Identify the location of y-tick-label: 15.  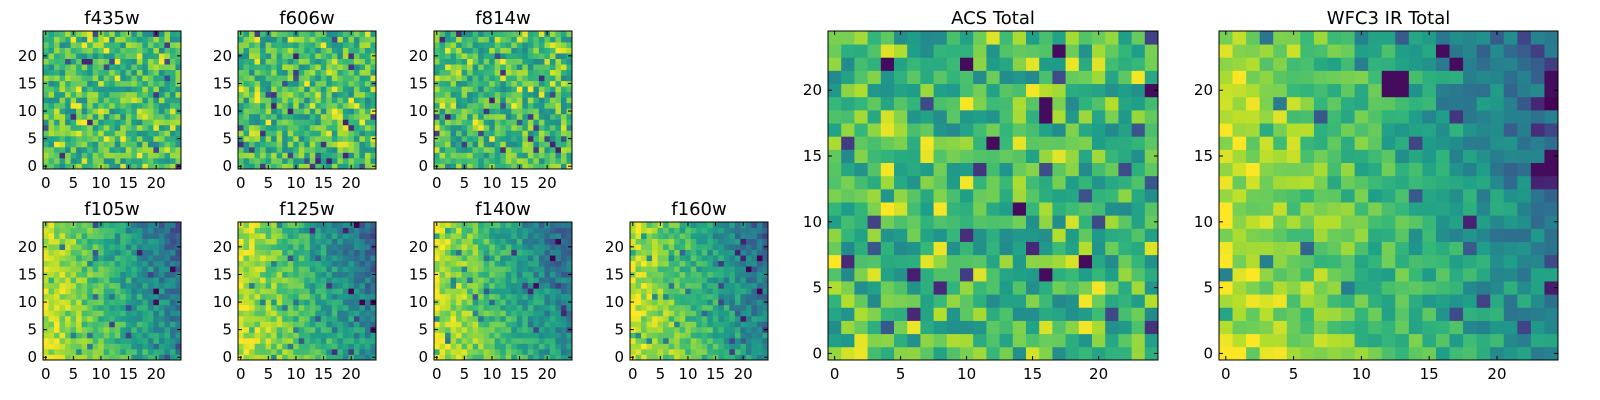
(614, 274).